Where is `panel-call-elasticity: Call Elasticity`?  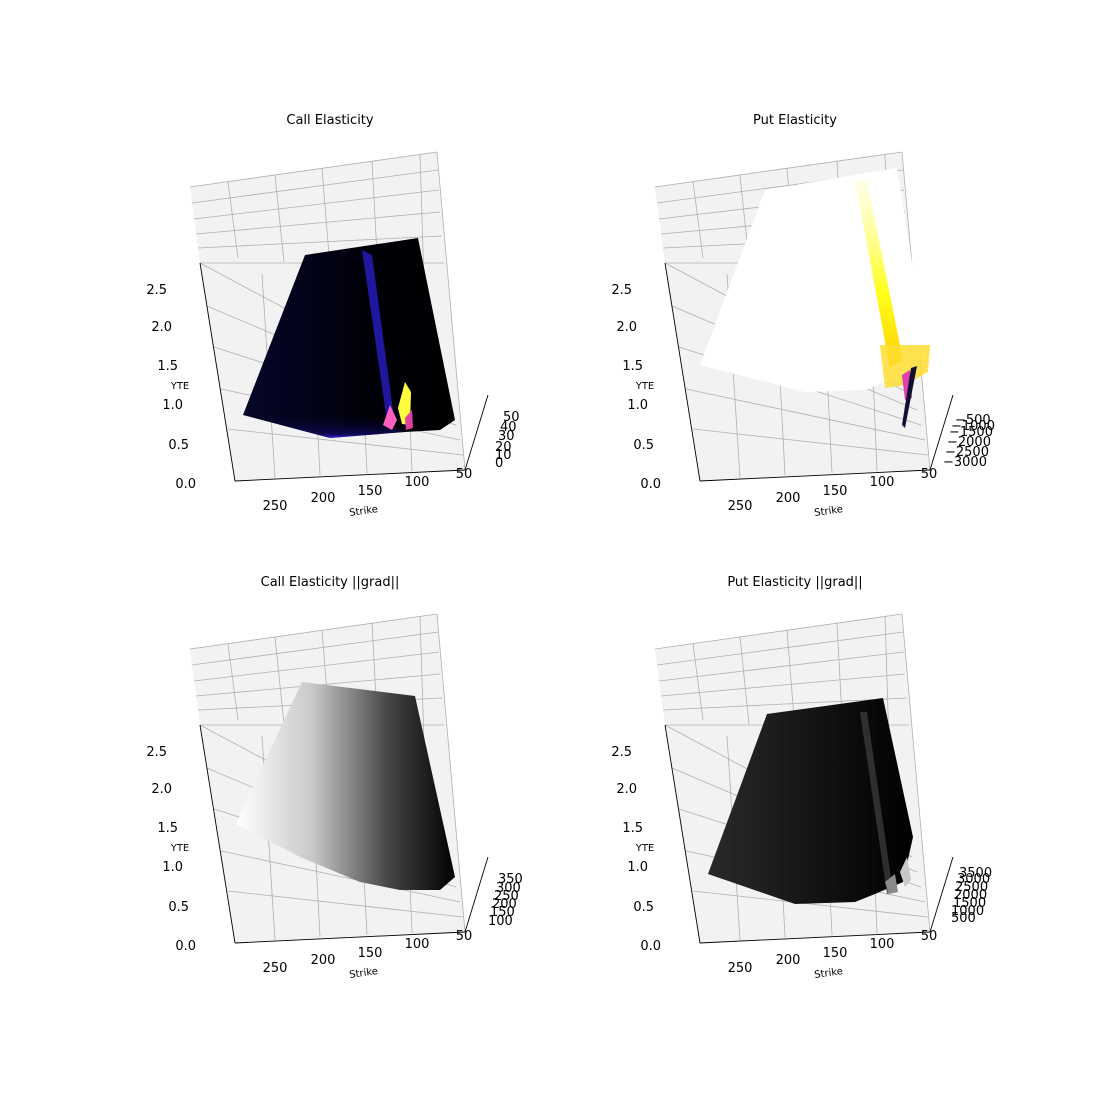
panel-call-elasticity: Call Elasticity is located at coordinates (332, 316).